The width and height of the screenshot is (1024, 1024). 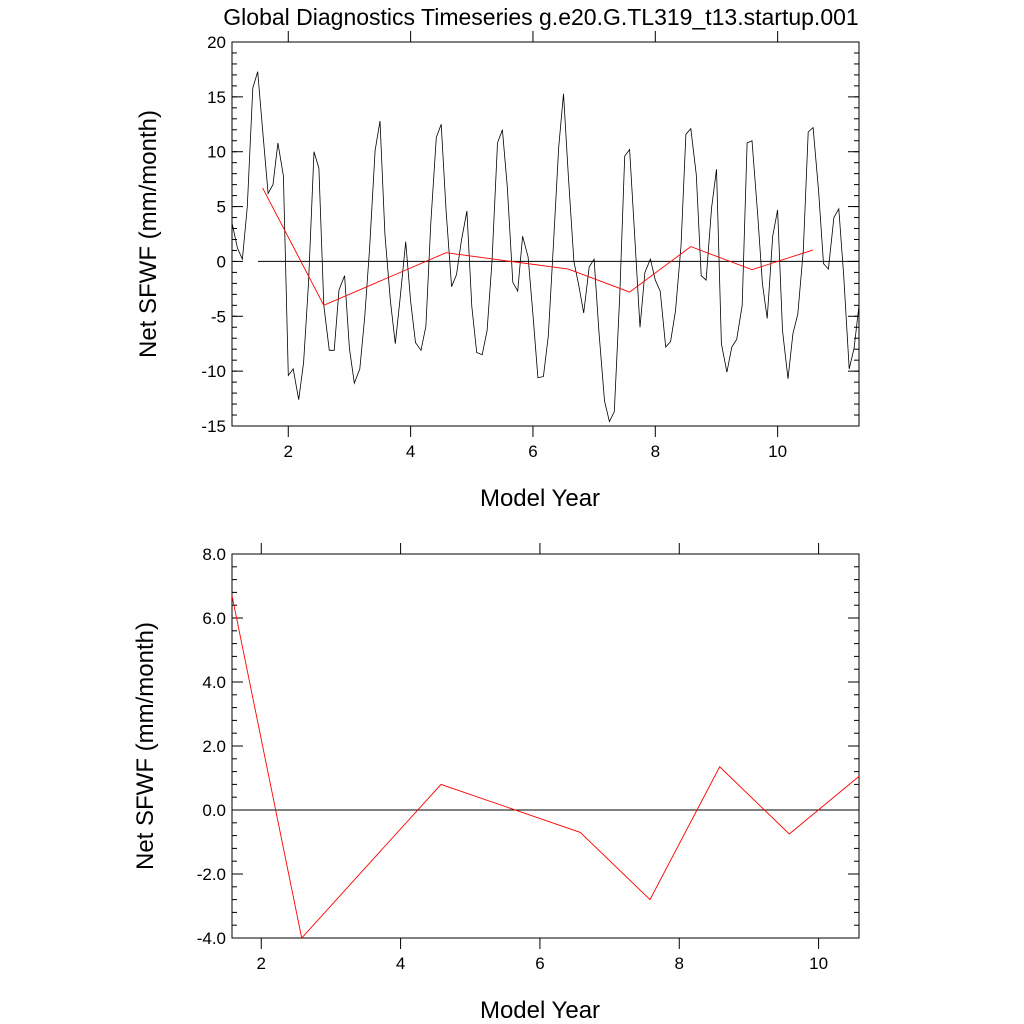 What do you see at coordinates (216, 152) in the screenshot?
I see `y-tick-label: 10` at bounding box center [216, 152].